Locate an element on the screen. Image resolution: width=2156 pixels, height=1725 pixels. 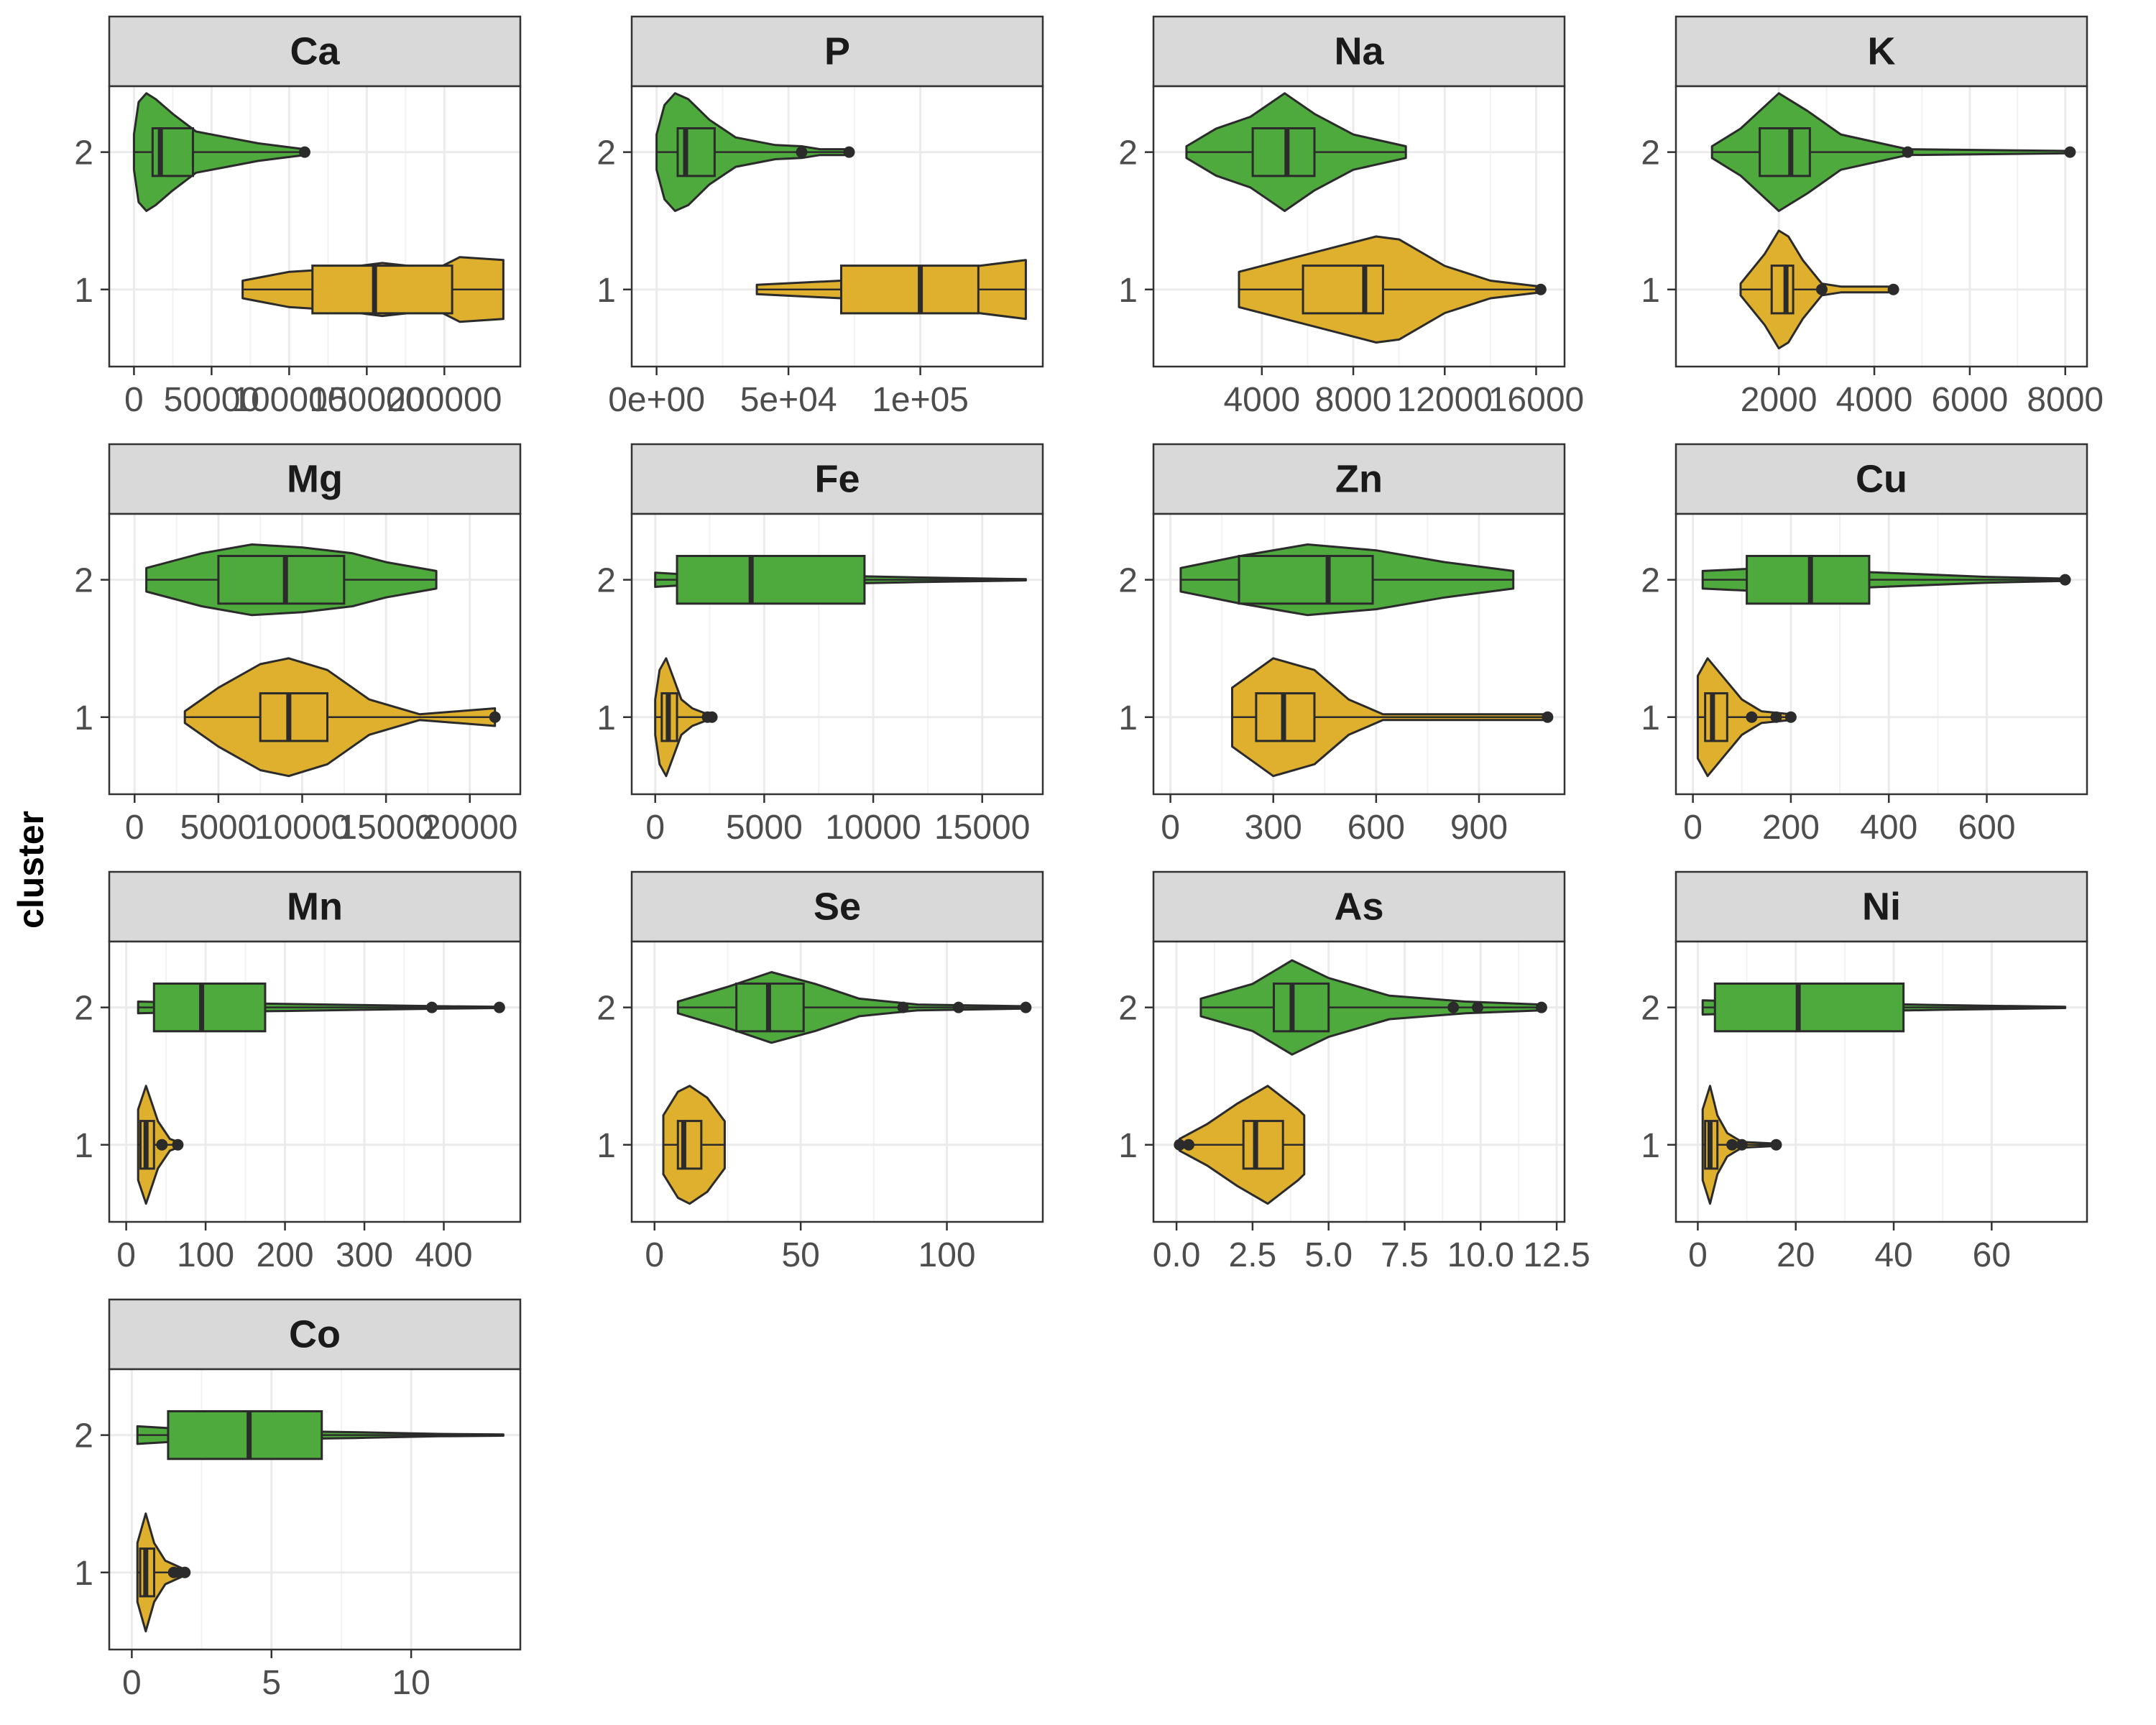
x-tick-label: 5.0 is located at coordinates (1329, 1255).